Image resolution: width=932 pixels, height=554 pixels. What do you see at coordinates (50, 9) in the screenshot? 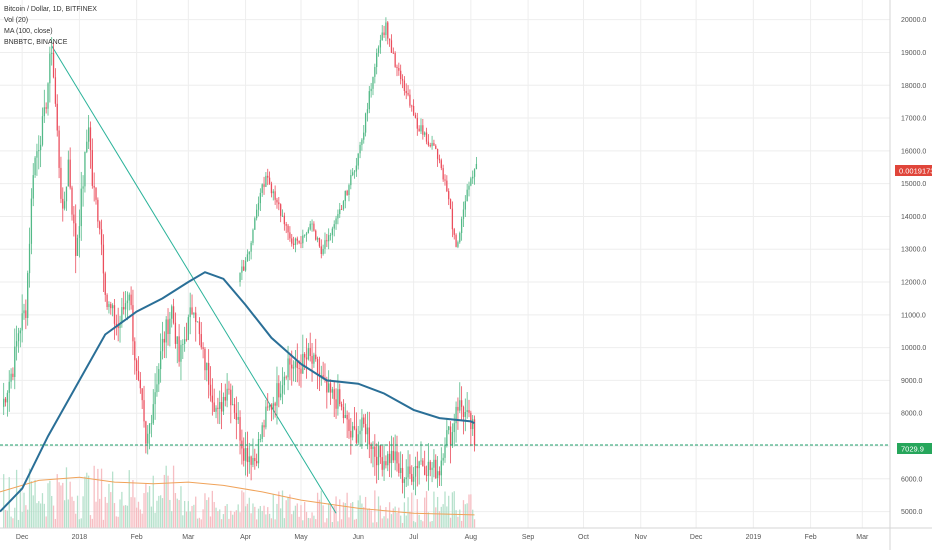
I see `legend-main: Bitcoin / Dollar, 1D, BITFINEX` at bounding box center [50, 9].